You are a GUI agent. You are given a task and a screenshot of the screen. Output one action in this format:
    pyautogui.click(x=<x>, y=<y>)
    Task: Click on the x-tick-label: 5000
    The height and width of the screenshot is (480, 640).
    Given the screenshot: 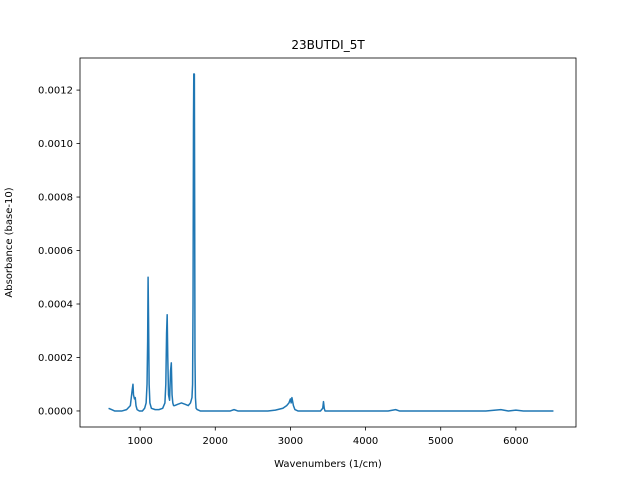 What is the action you would take?
    pyautogui.click(x=440, y=441)
    